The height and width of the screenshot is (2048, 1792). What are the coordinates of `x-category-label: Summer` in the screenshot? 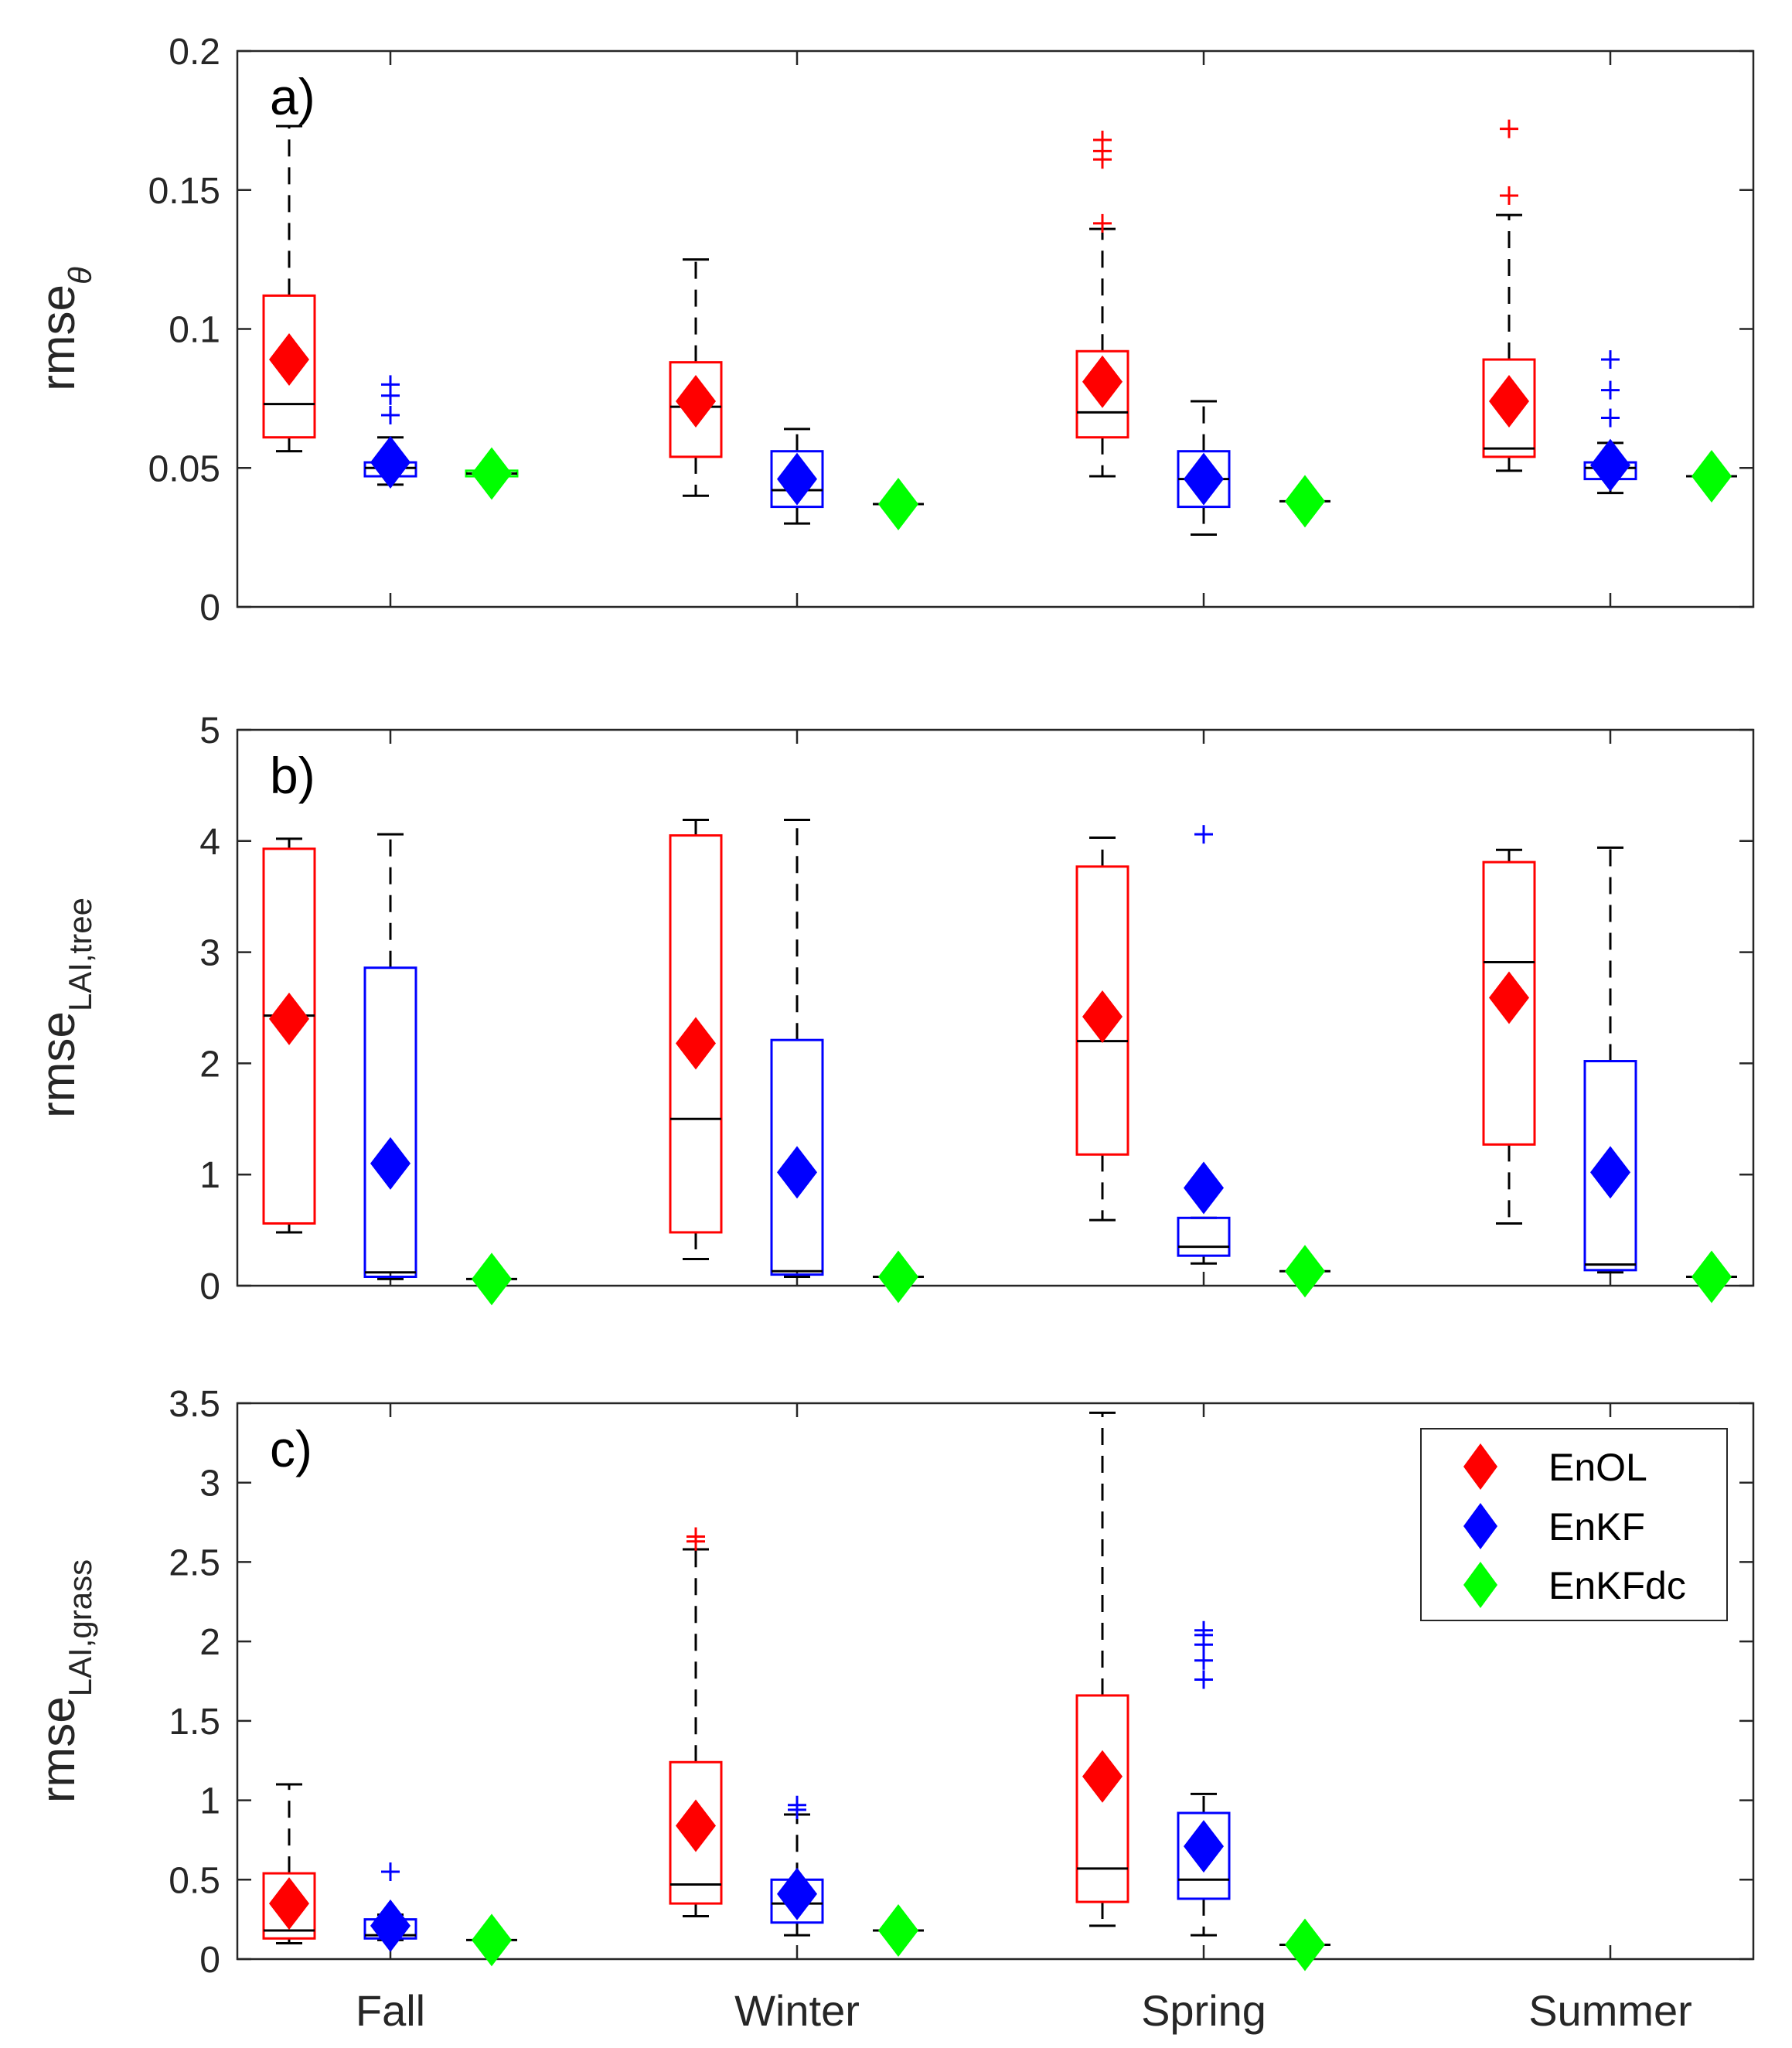 It's located at (1610, 2010).